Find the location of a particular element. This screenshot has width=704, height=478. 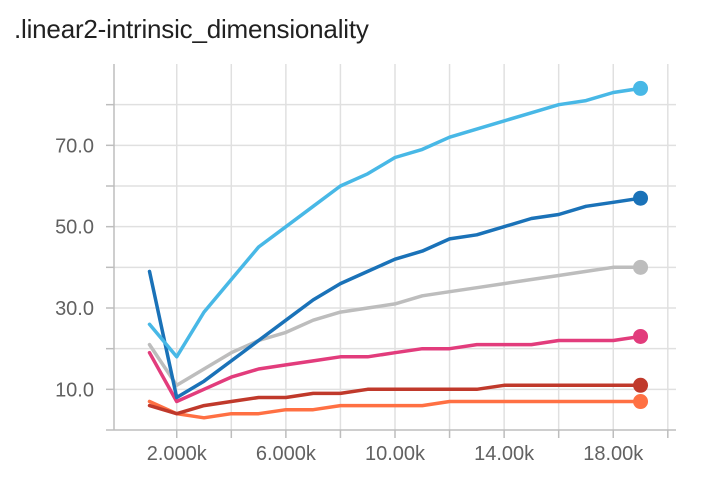

y-tick-label: 70.0 is located at coordinates (74, 146).